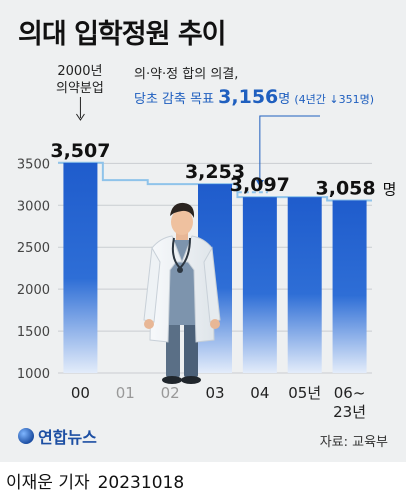 This screenshot has height=500, width=406. Describe the element at coordinates (186, 74) in the screenshot. I see `annotation-agreement-line1: 의·약·정 합의 의결,` at that location.